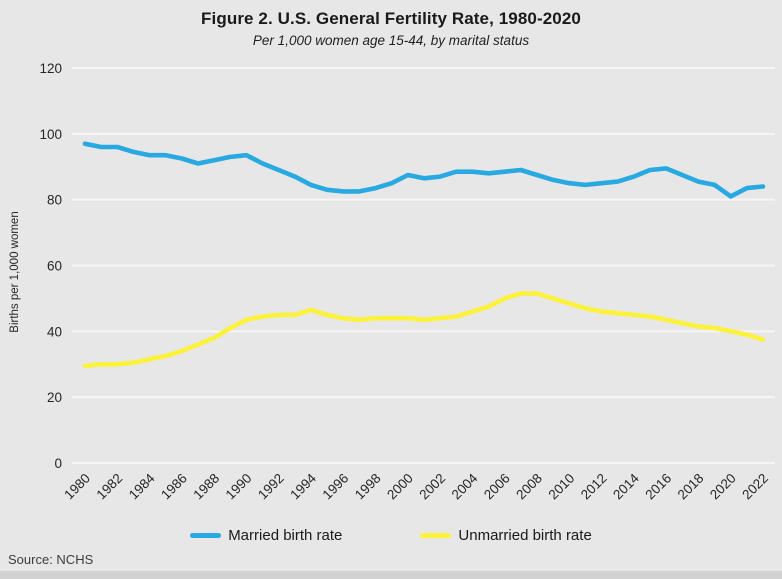 This screenshot has height=579, width=782. Describe the element at coordinates (525, 535) in the screenshot. I see `legend-label-unmarried: Unmarried birth rate` at that location.